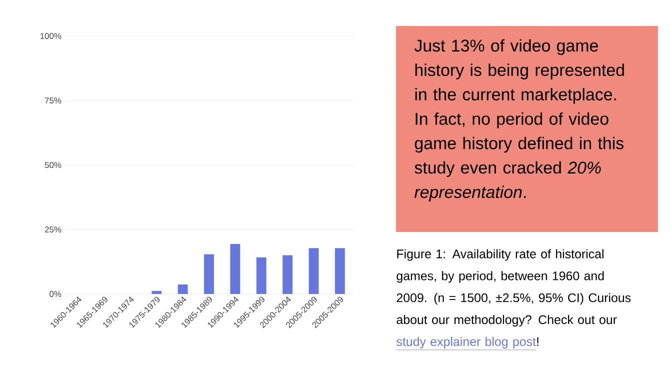 This screenshot has height=365, width=670. Describe the element at coordinates (53, 229) in the screenshot. I see `y-tick-label: 25%` at that location.